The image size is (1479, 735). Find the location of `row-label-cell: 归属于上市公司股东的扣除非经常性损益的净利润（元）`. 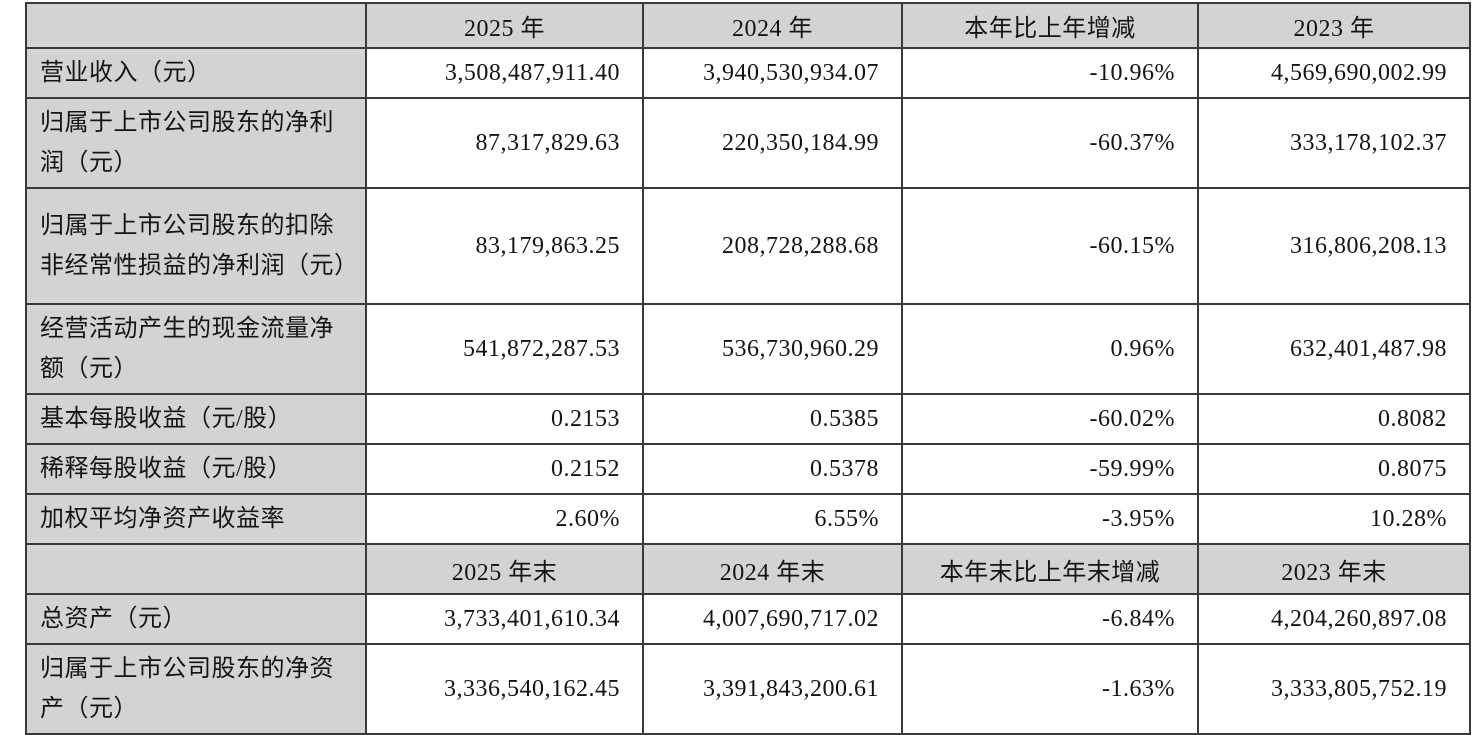

row-label-cell: 归属于上市公司股东的扣除非经常性损益的净利润（元） is located at coordinates (196, 246).